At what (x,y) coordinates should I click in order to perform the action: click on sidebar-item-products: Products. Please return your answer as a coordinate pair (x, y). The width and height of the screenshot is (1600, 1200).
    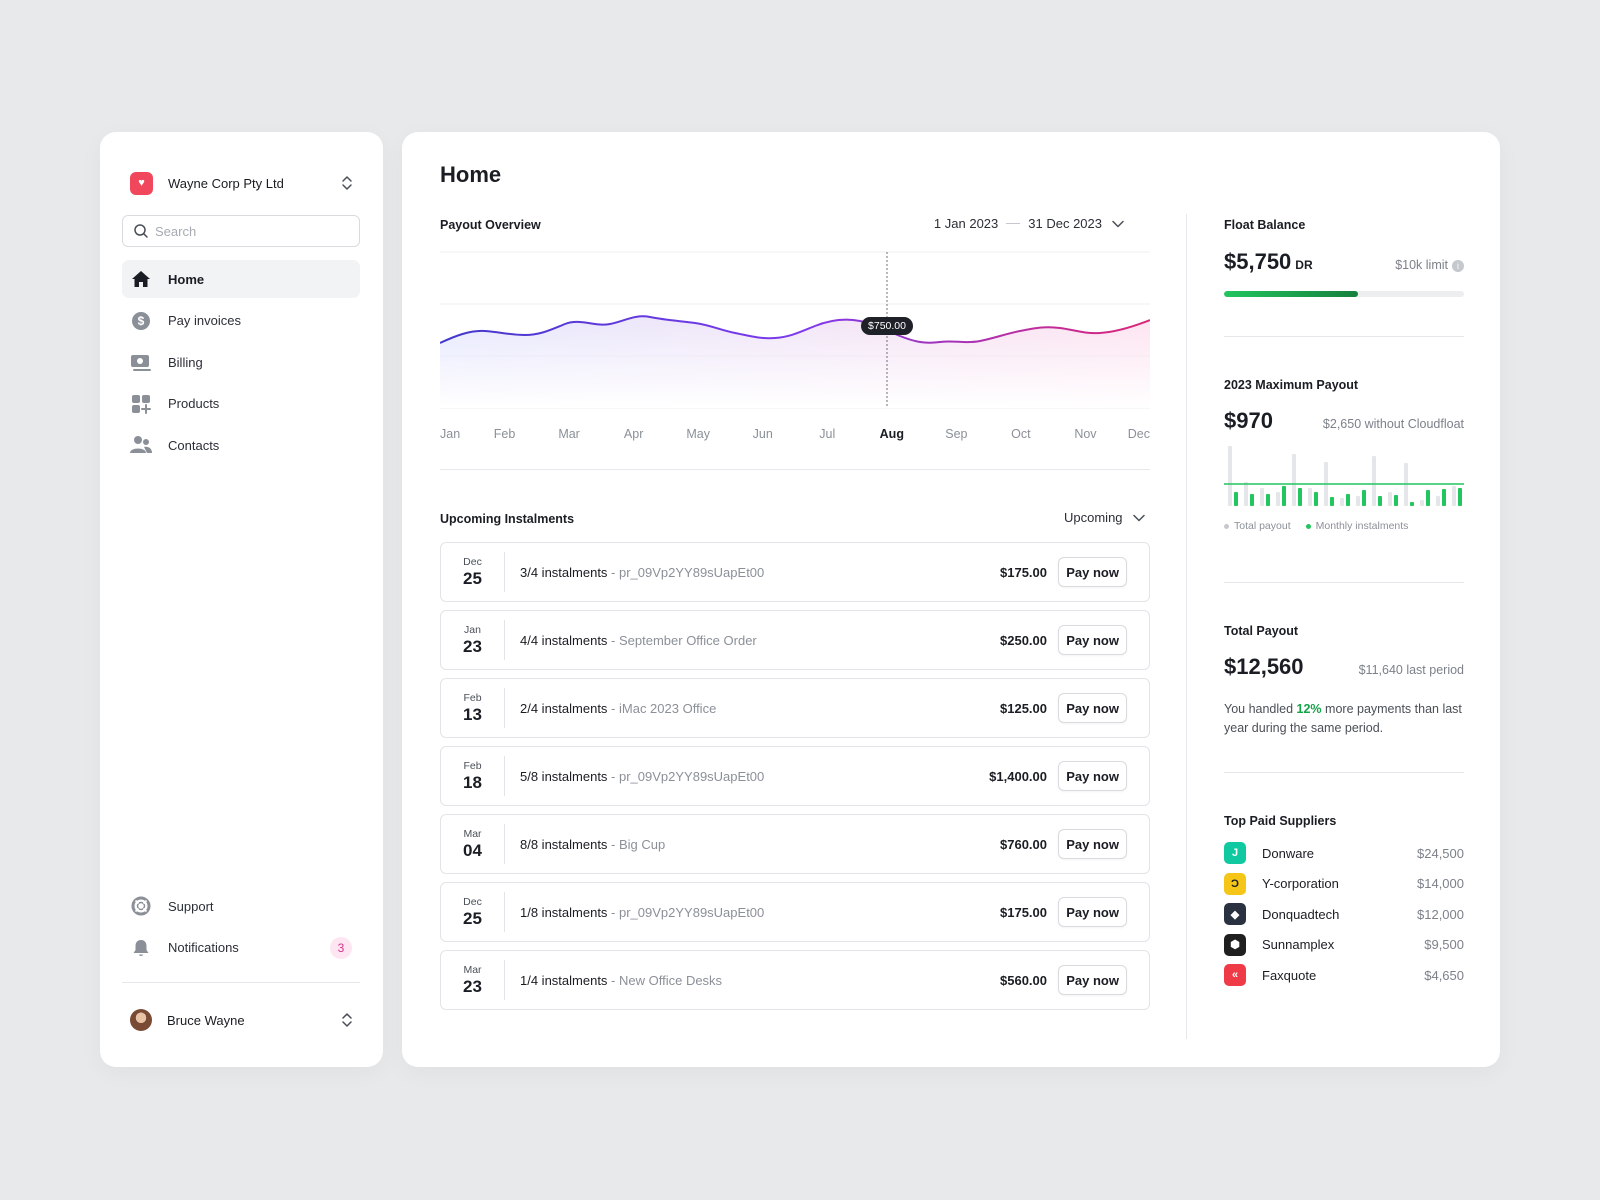
    Looking at the image, I should click on (241, 404).